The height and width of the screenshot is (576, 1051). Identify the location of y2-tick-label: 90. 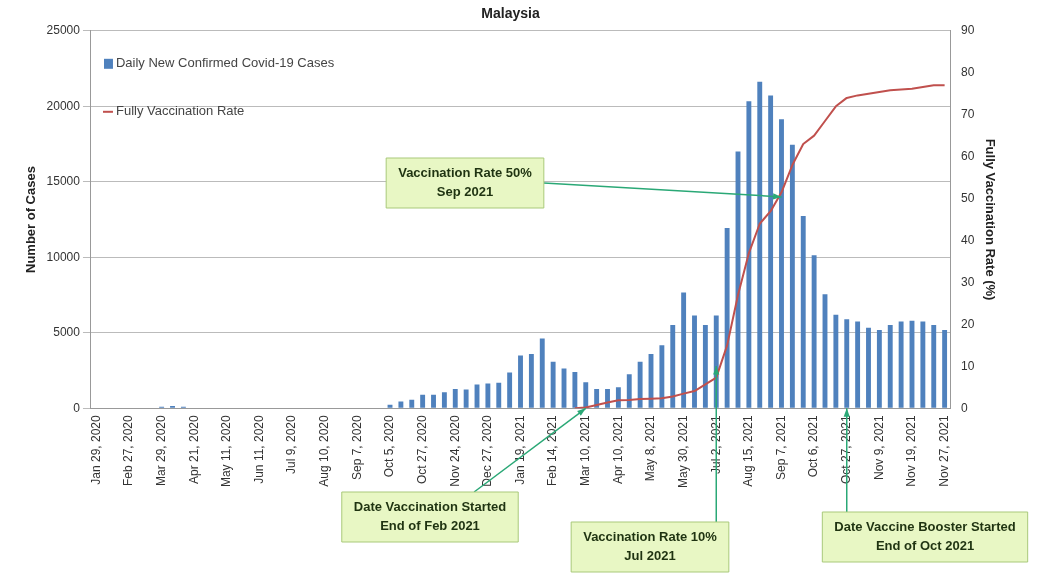
(968, 30).